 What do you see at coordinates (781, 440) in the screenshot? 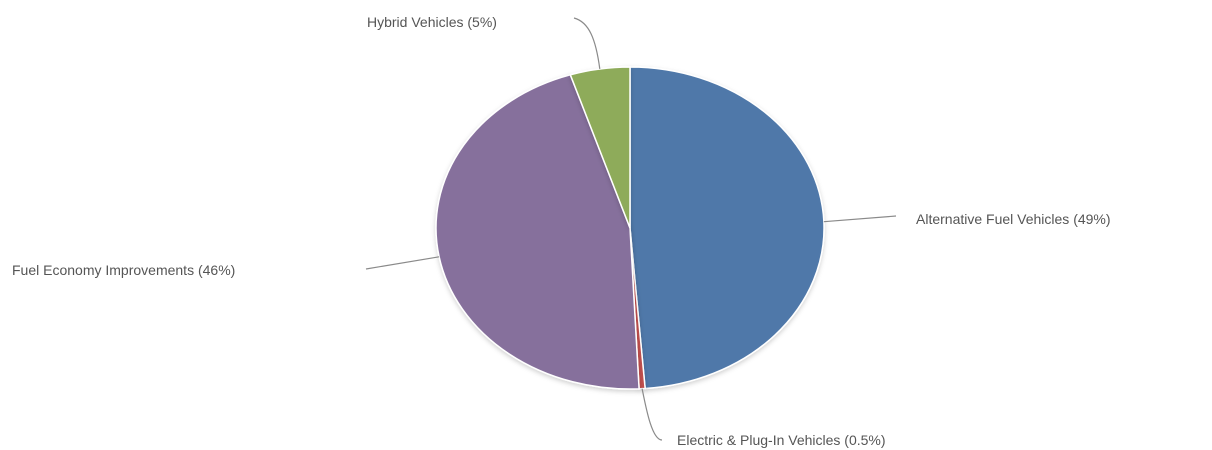
I see `slice-label: Electric & Plug-In Vehicles (0.5%)` at bounding box center [781, 440].